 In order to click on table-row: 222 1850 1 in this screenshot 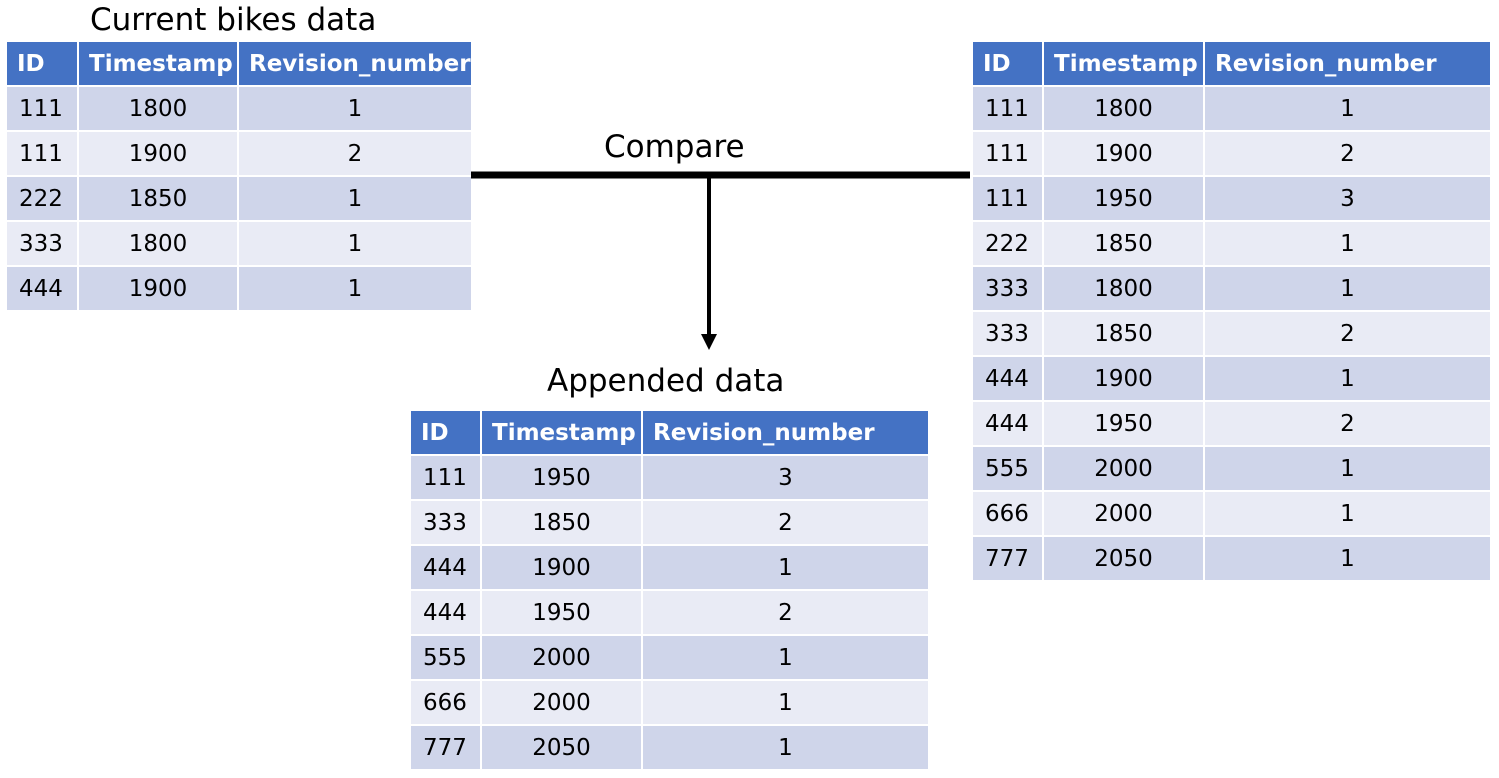, I will do `click(239, 198)`.